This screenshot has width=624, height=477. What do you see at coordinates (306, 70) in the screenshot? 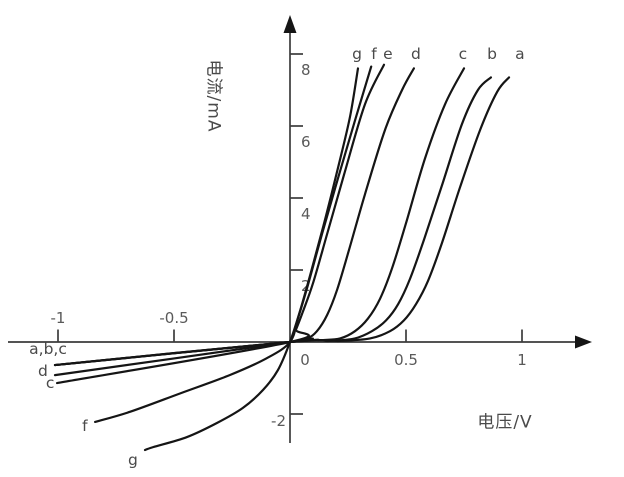
I see `y-tick-label: 8` at bounding box center [306, 70].